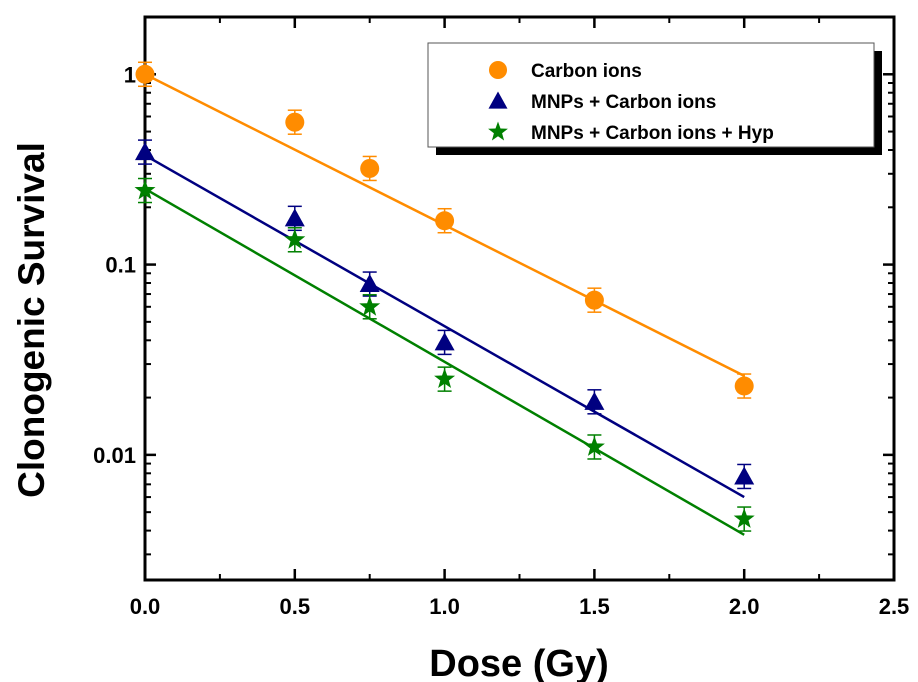  What do you see at coordinates (744, 606) in the screenshot?
I see `x-tick-label: 2.0` at bounding box center [744, 606].